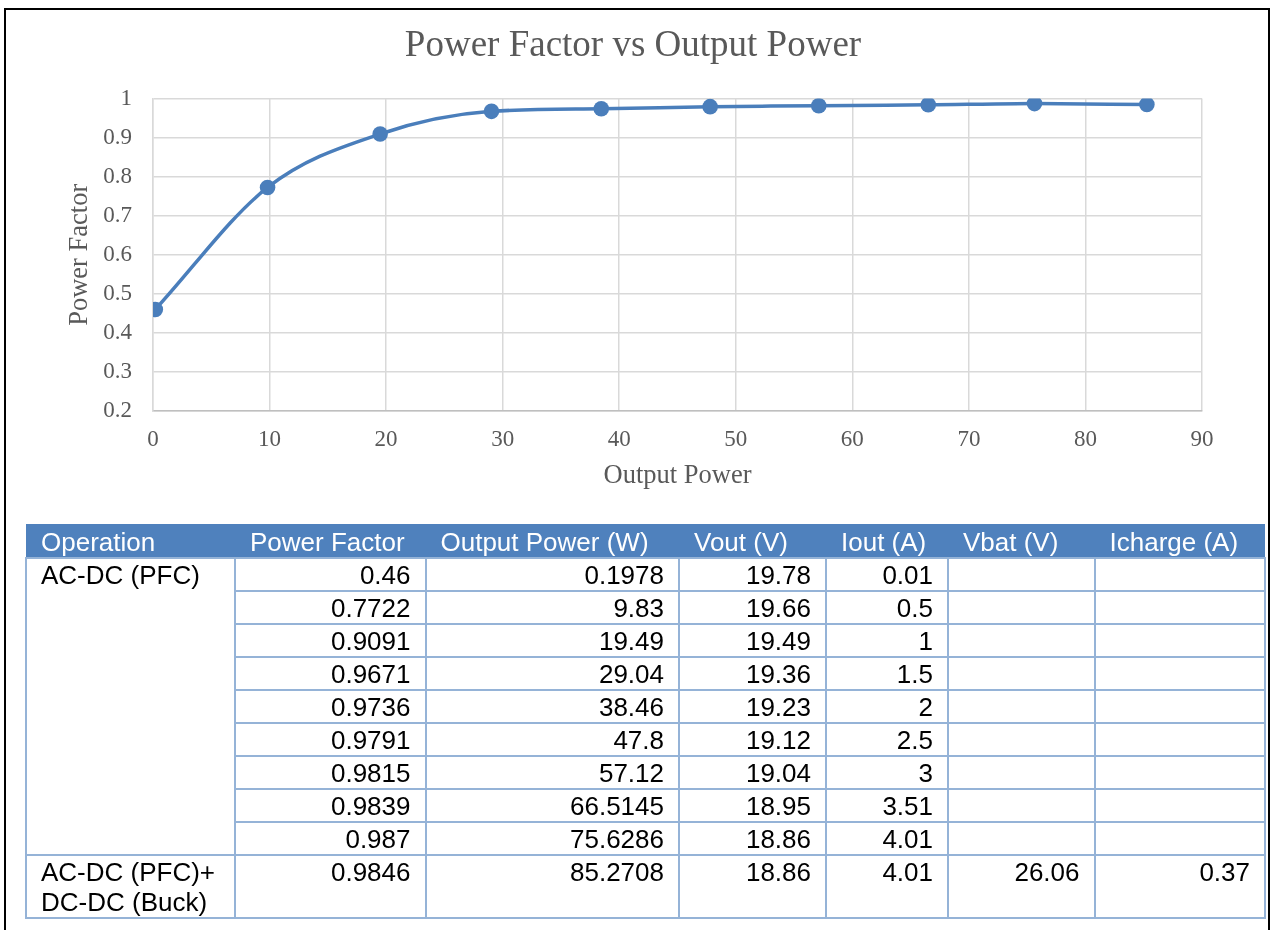  What do you see at coordinates (638, 740) in the screenshot?
I see `text: 47.8` at bounding box center [638, 740].